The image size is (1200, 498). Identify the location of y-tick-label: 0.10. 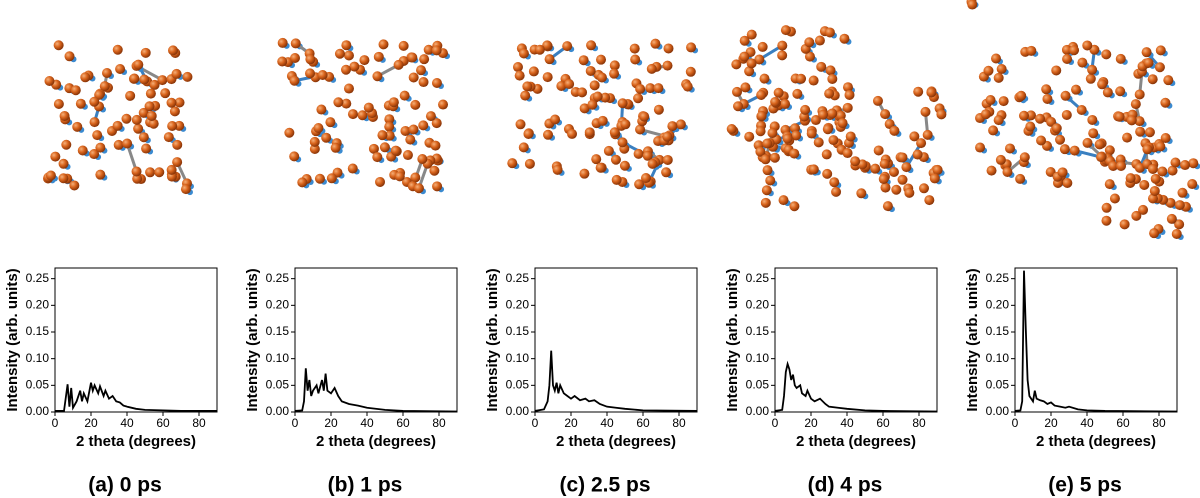
(38, 358).